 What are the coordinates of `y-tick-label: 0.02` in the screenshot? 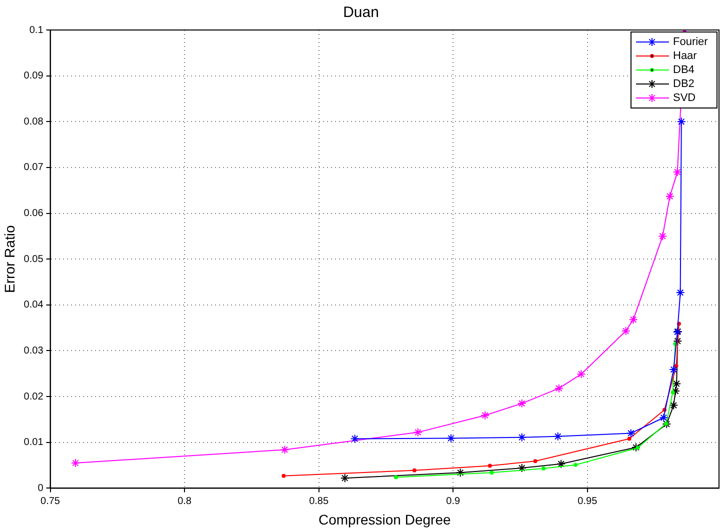 It's located at (34, 396).